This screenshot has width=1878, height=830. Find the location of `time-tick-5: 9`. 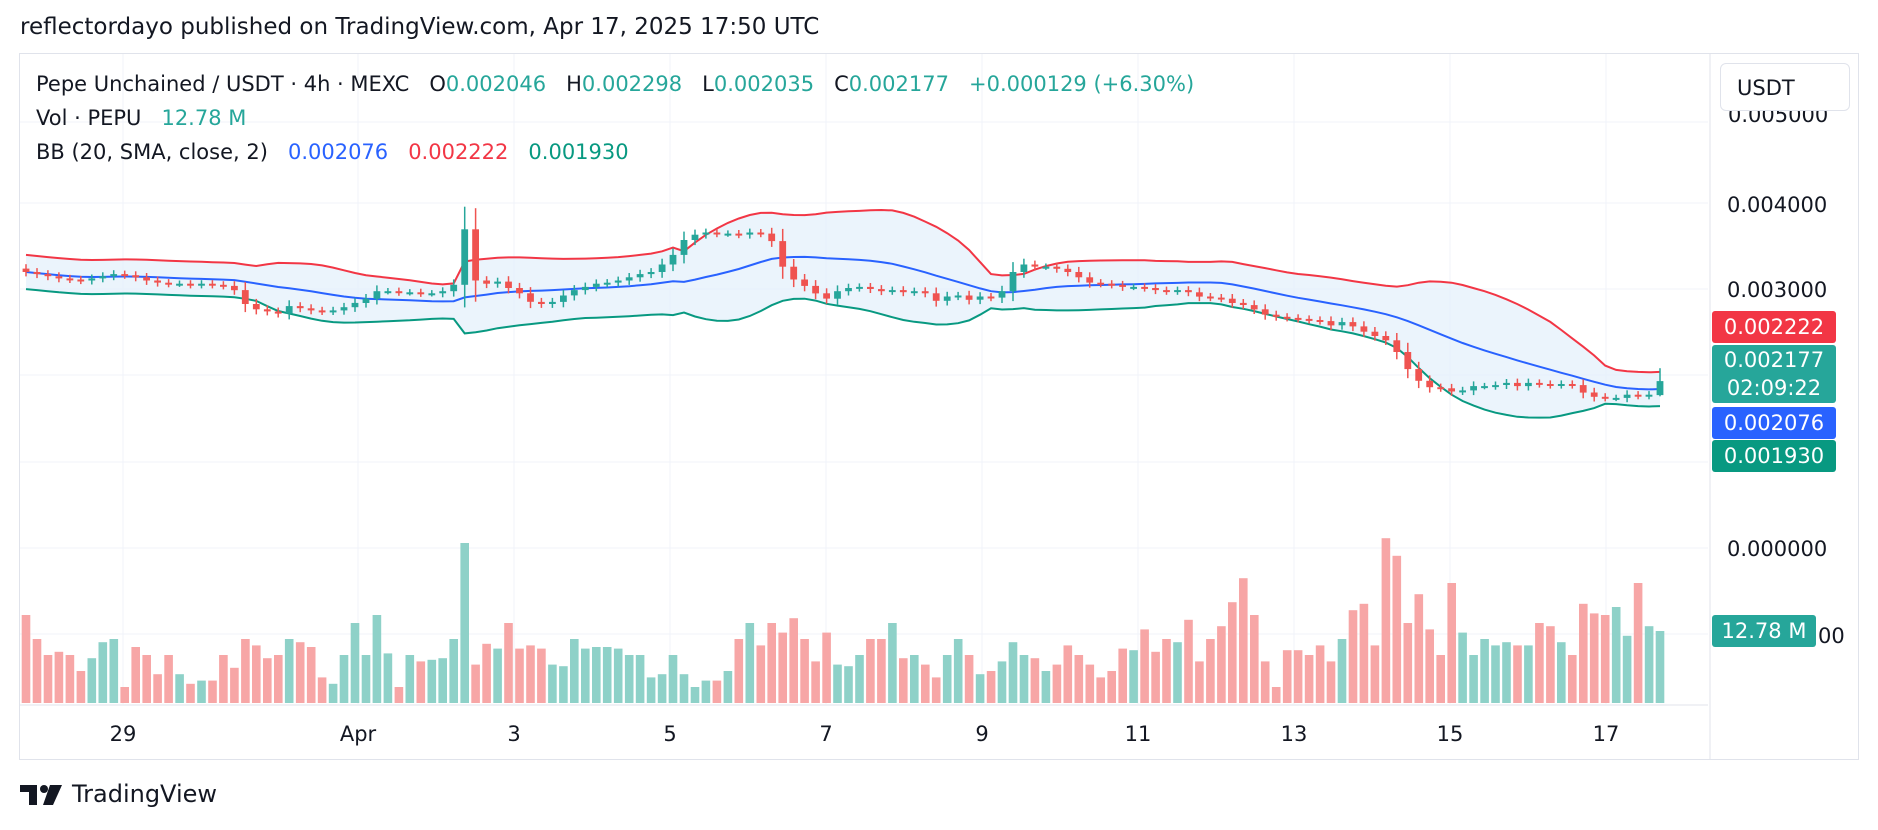

time-tick-5: 9 is located at coordinates (981, 734).